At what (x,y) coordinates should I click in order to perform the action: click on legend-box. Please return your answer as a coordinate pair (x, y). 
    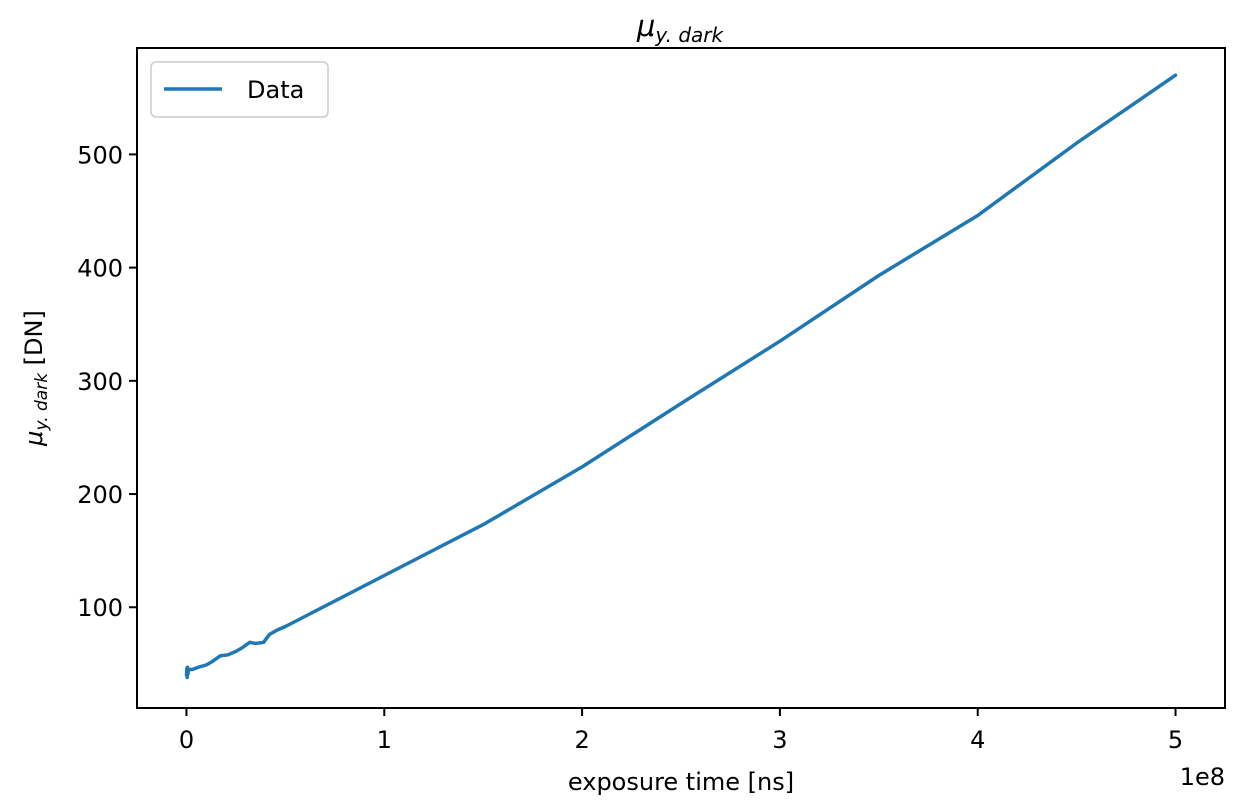
    Looking at the image, I should click on (239, 89).